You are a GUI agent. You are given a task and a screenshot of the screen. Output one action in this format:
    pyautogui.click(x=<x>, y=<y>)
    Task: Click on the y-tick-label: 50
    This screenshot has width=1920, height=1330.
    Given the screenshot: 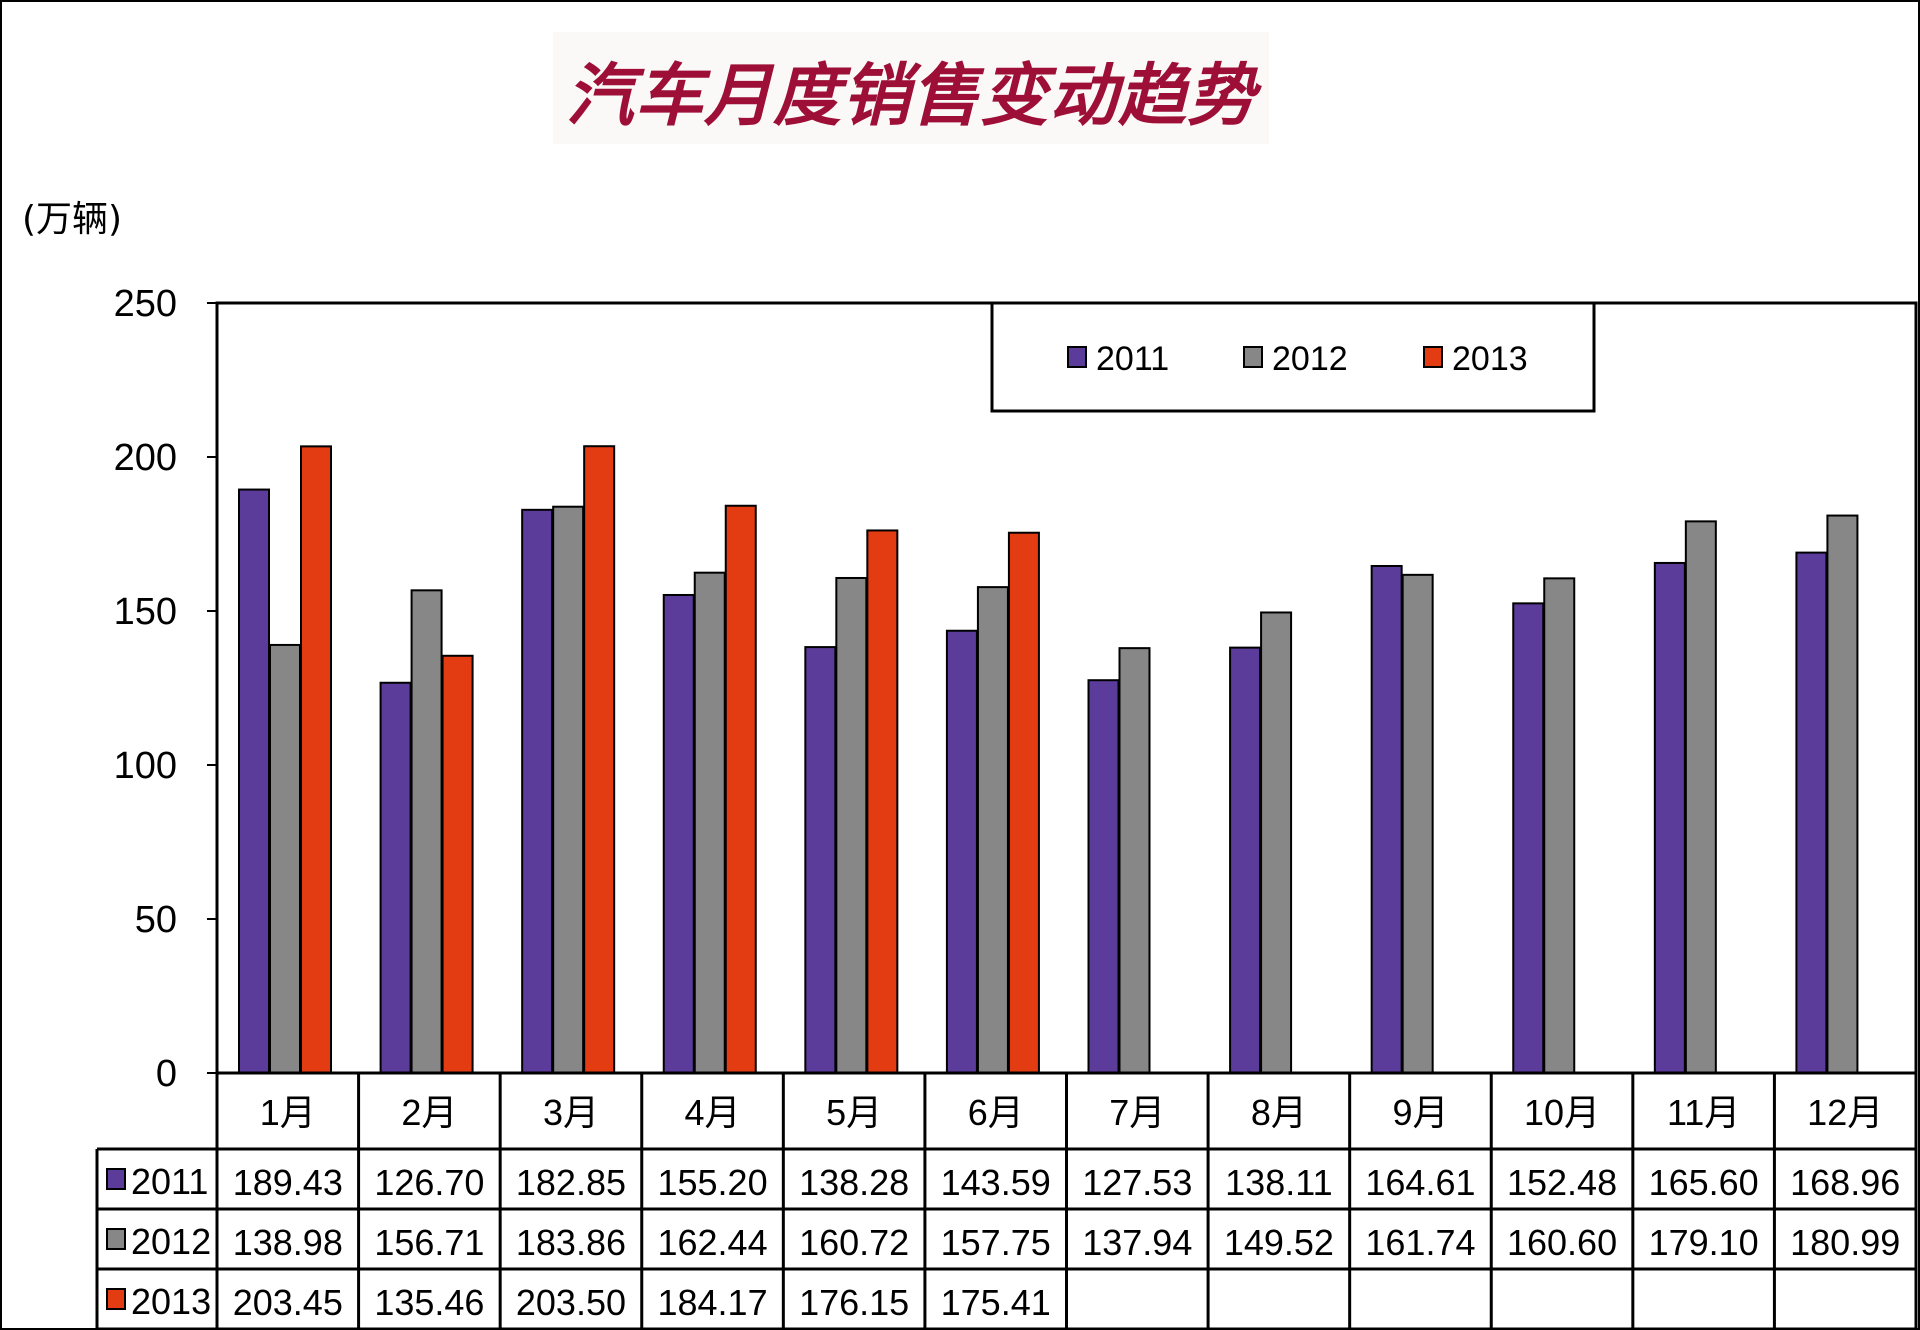 What is the action you would take?
    pyautogui.click(x=156, y=920)
    